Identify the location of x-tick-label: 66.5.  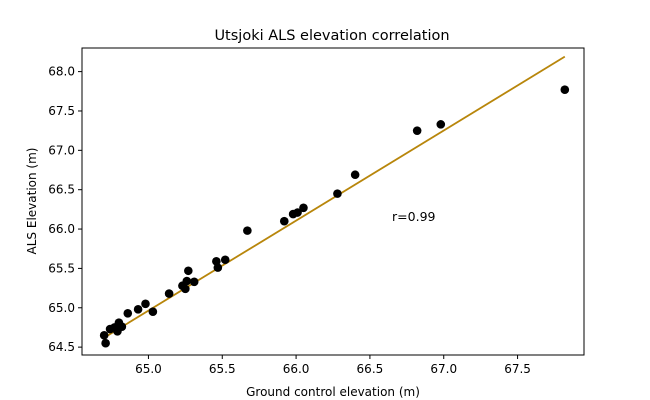
(370, 369).